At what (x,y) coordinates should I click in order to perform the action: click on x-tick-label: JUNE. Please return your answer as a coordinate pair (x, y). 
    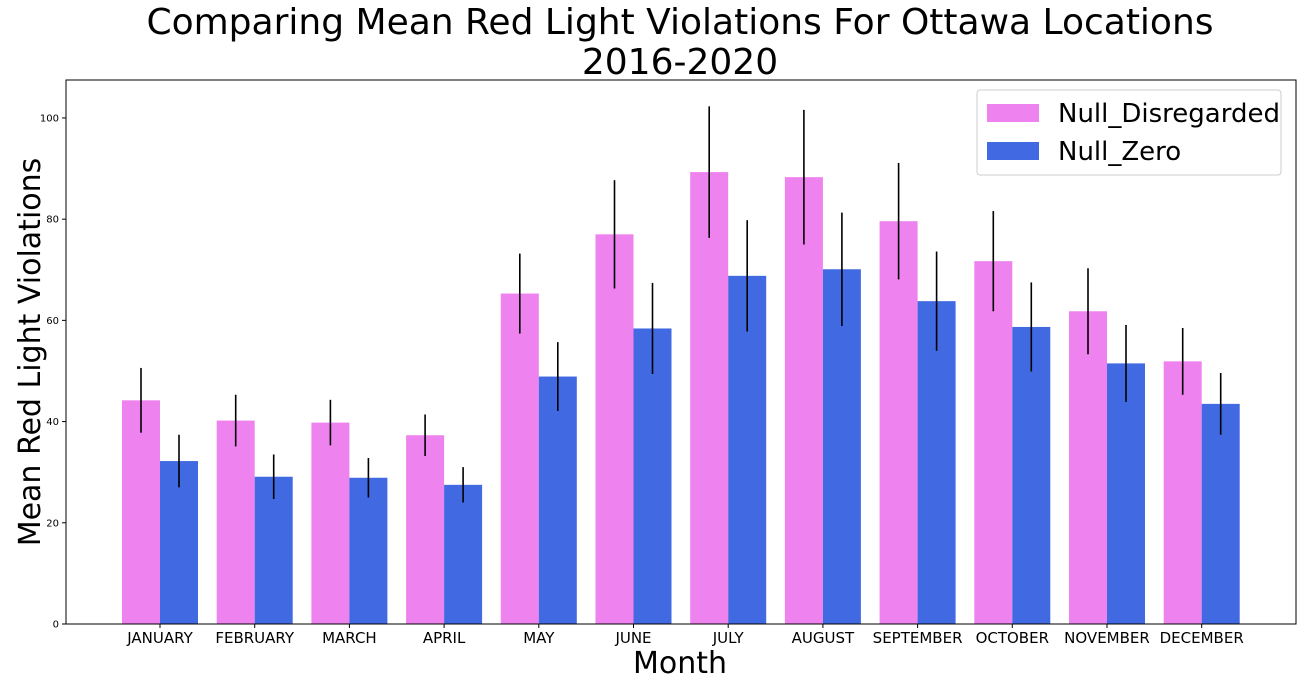
    Looking at the image, I should click on (632, 638).